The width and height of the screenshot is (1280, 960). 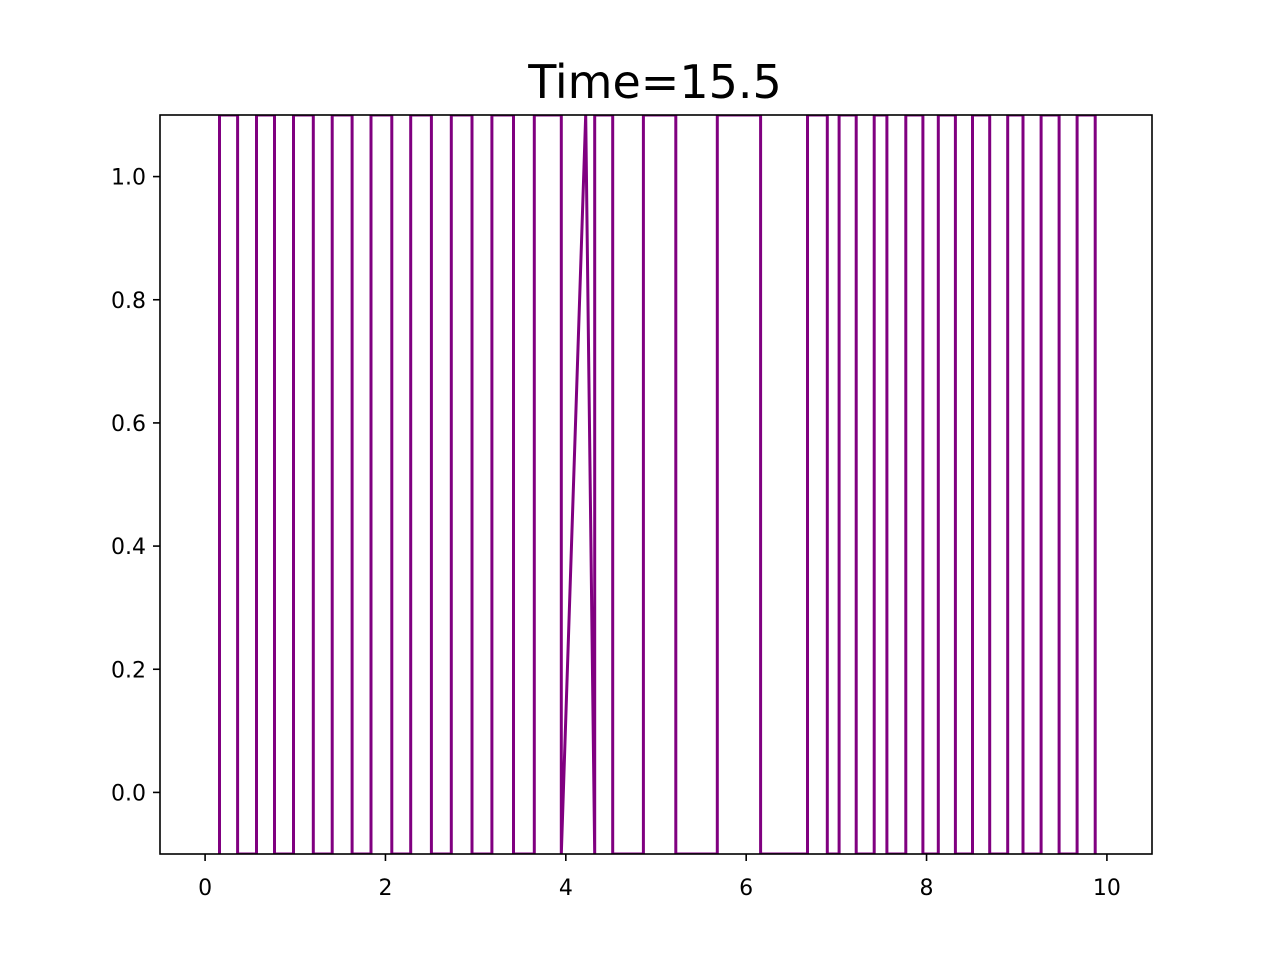 What do you see at coordinates (1107, 888) in the screenshot?
I see `x-tick-label: 10` at bounding box center [1107, 888].